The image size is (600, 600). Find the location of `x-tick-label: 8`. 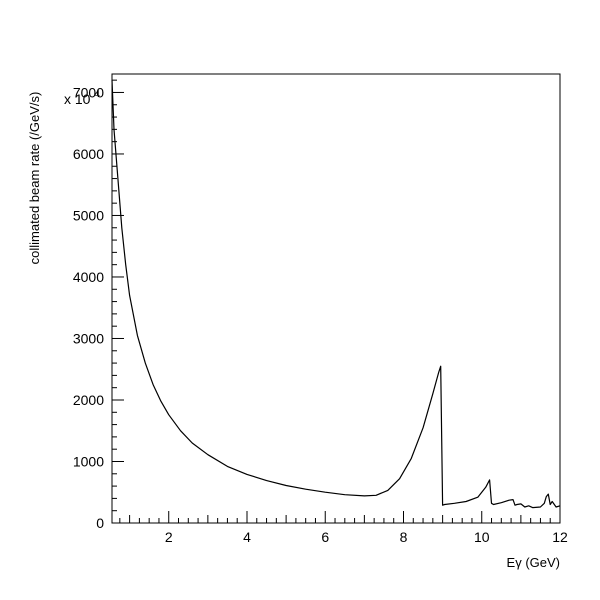

x-tick-label: 8 is located at coordinates (404, 537).